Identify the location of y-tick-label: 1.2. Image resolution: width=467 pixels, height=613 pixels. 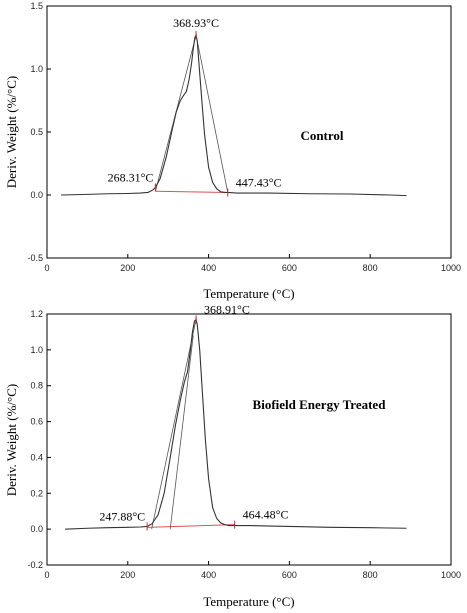
(36, 314).